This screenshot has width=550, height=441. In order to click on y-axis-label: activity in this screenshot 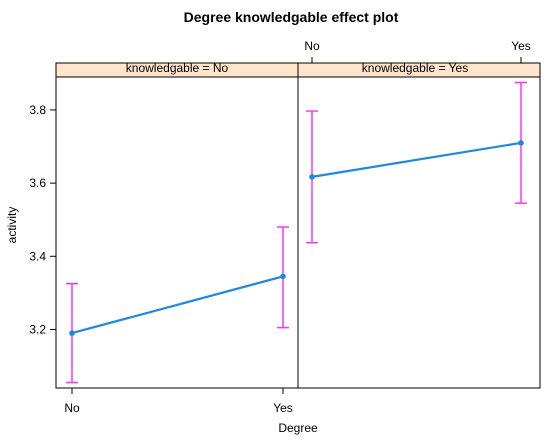, I will do `click(12, 225)`.